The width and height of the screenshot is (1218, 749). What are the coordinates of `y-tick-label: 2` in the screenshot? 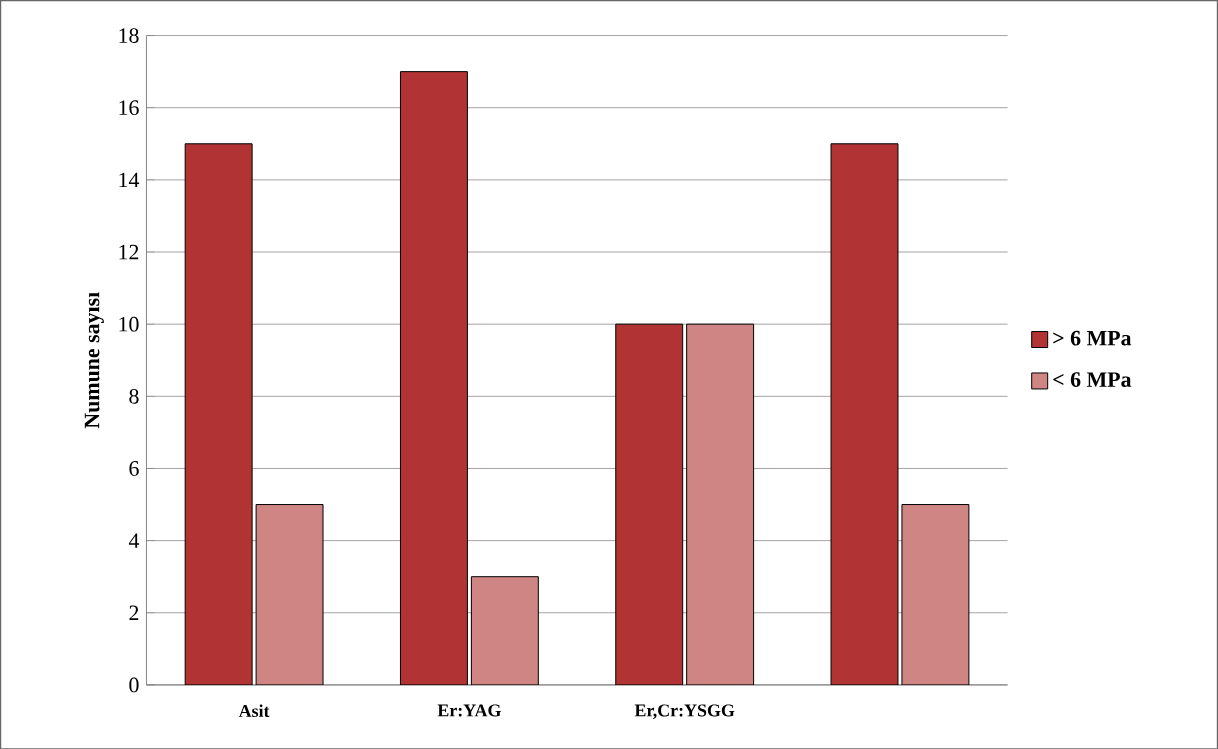 It's located at (134, 612).